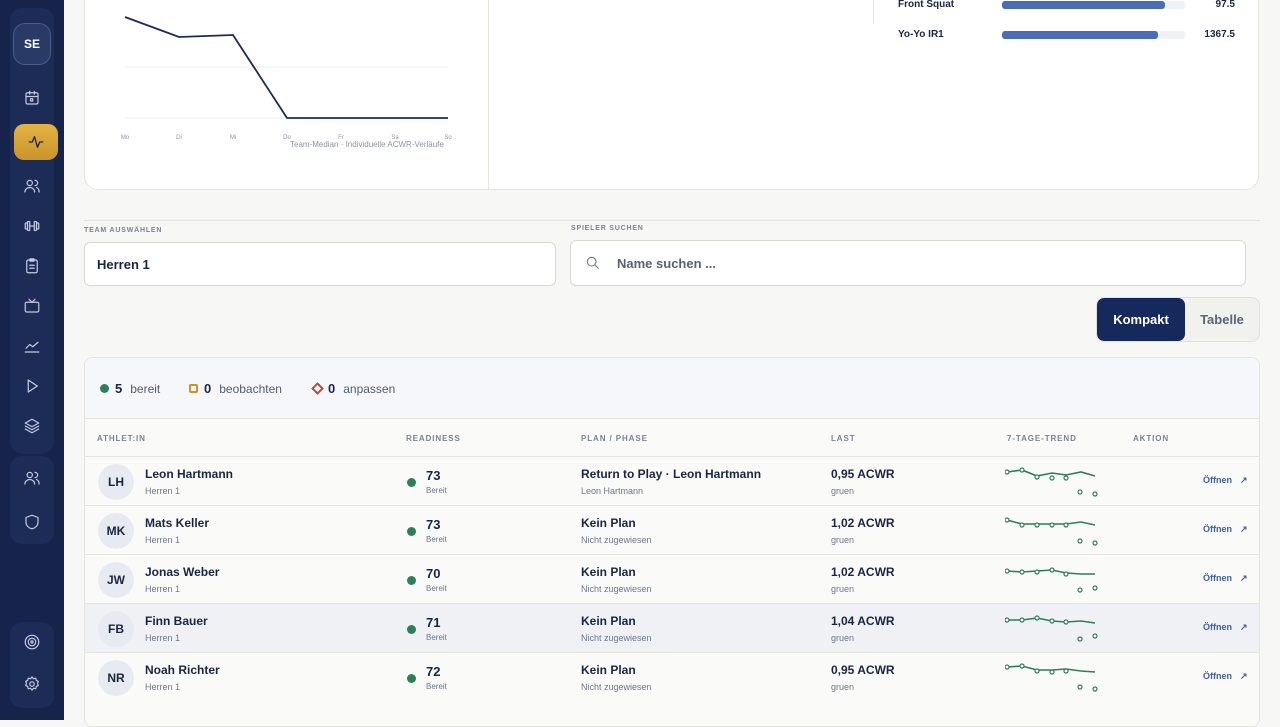 This screenshot has width=1280, height=727. Describe the element at coordinates (1141, 319) in the screenshot. I see `compact-view-button: Kompakt` at that location.